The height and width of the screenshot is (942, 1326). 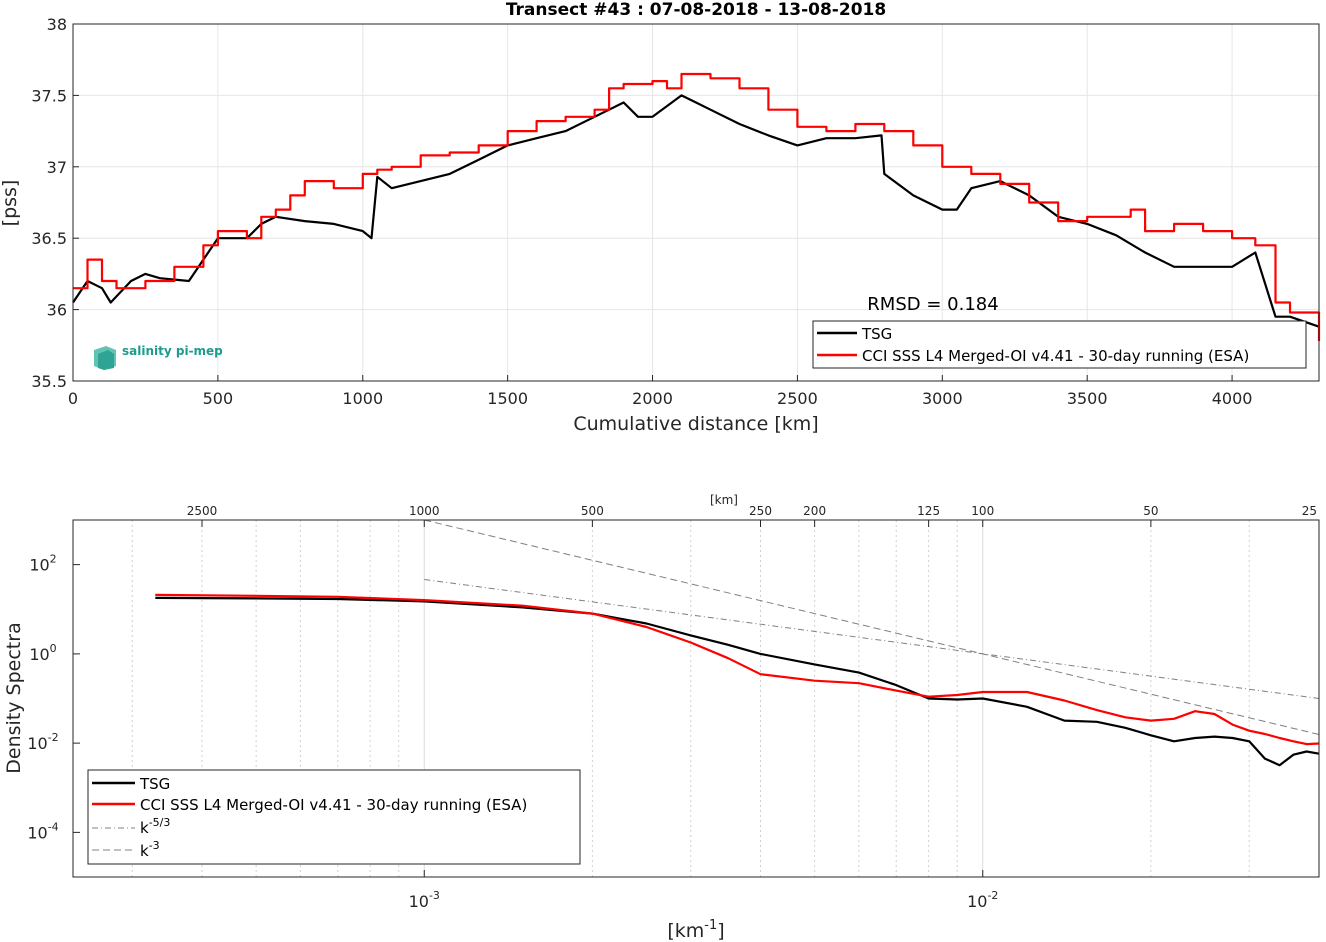 What do you see at coordinates (928, 511) in the screenshot?
I see `top-axis-tick-label: 125` at bounding box center [928, 511].